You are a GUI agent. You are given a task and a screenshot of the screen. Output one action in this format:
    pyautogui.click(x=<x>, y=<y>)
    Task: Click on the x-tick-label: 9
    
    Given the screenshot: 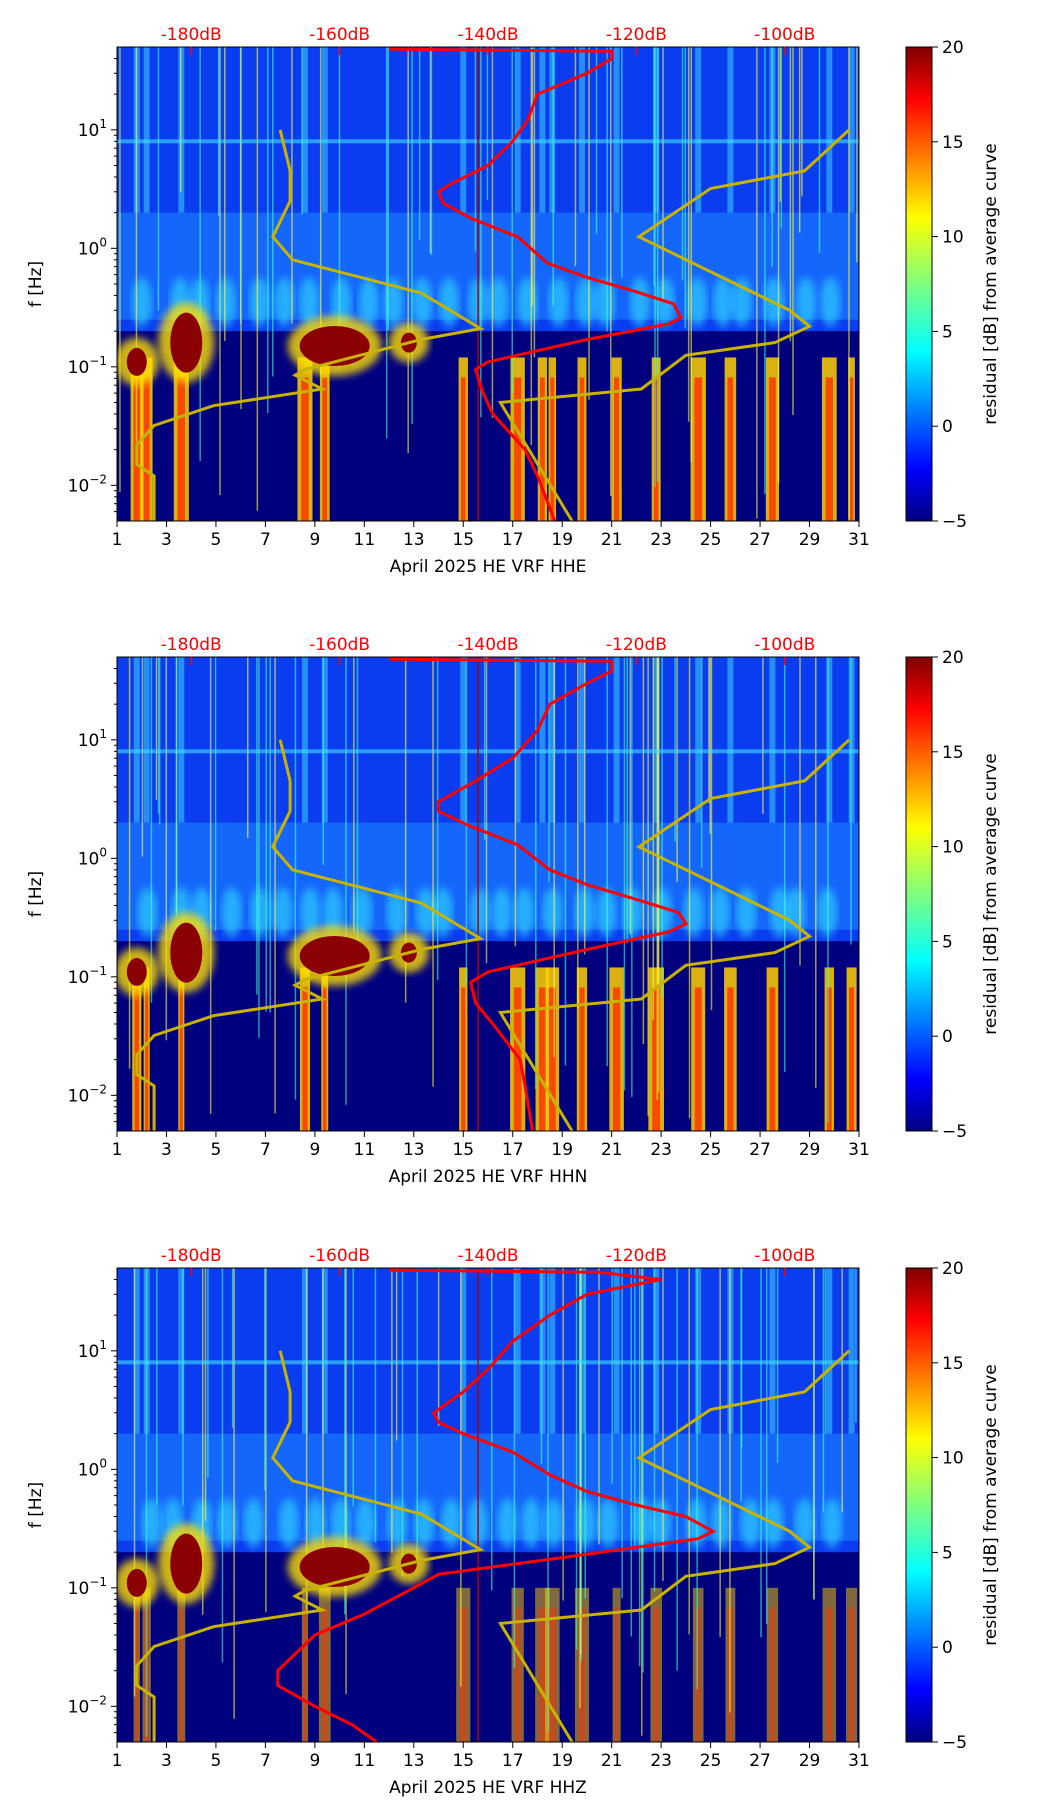 What is the action you would take?
    pyautogui.click(x=314, y=1150)
    